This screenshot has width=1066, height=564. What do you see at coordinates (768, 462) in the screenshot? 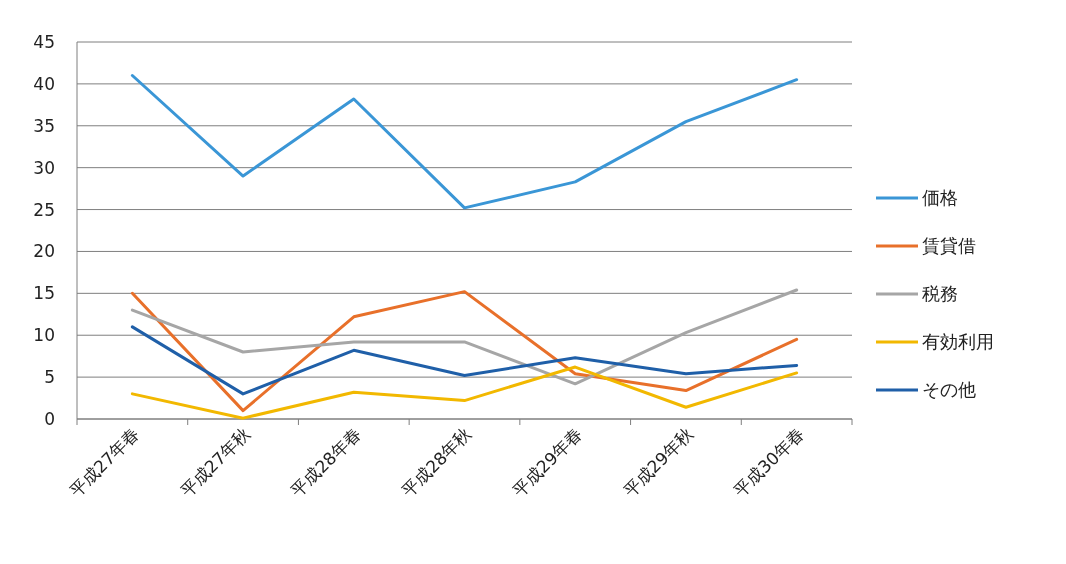
I see `x-tick-label: 平成30年春` at bounding box center [768, 462].